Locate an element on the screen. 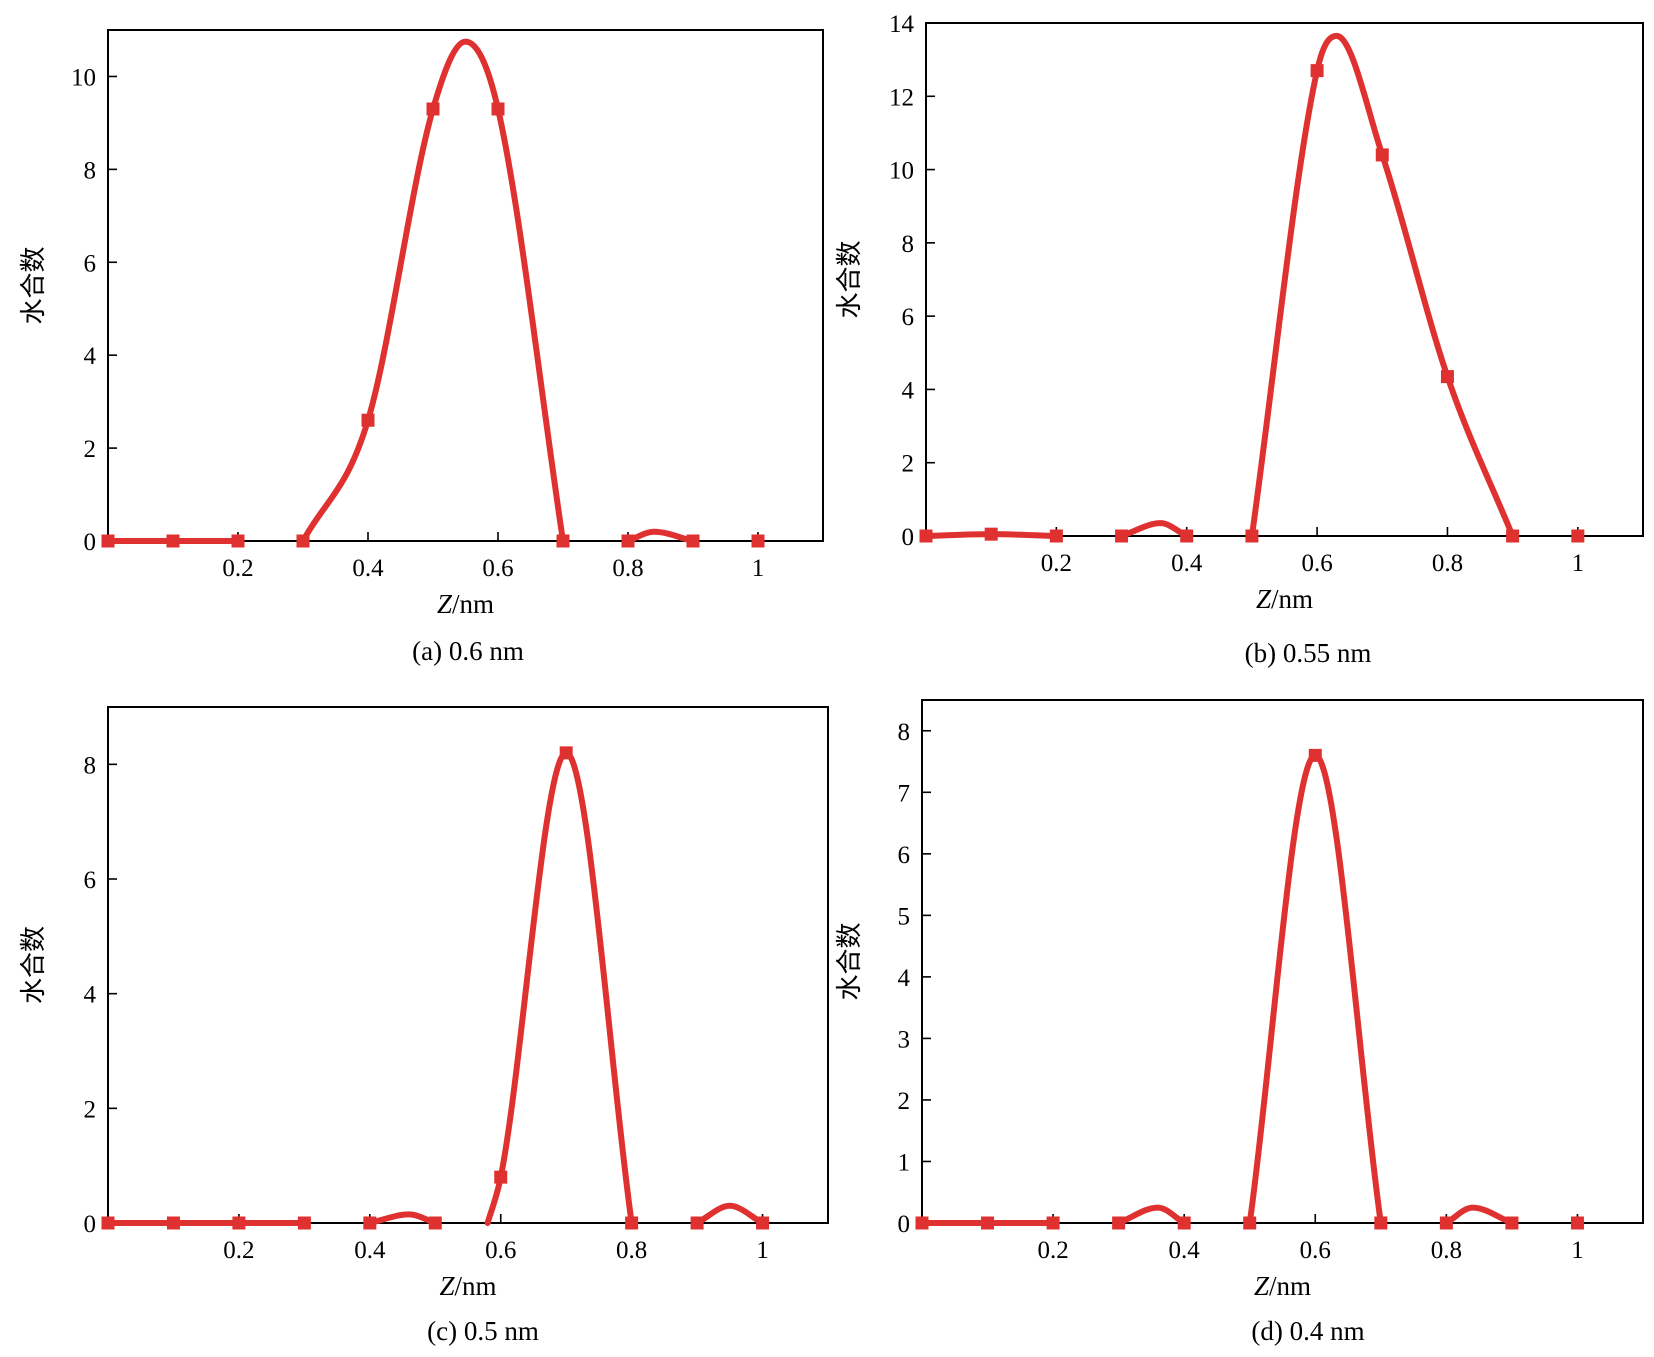  panel-caption: (a) 0.6 nm is located at coordinates (468, 651).